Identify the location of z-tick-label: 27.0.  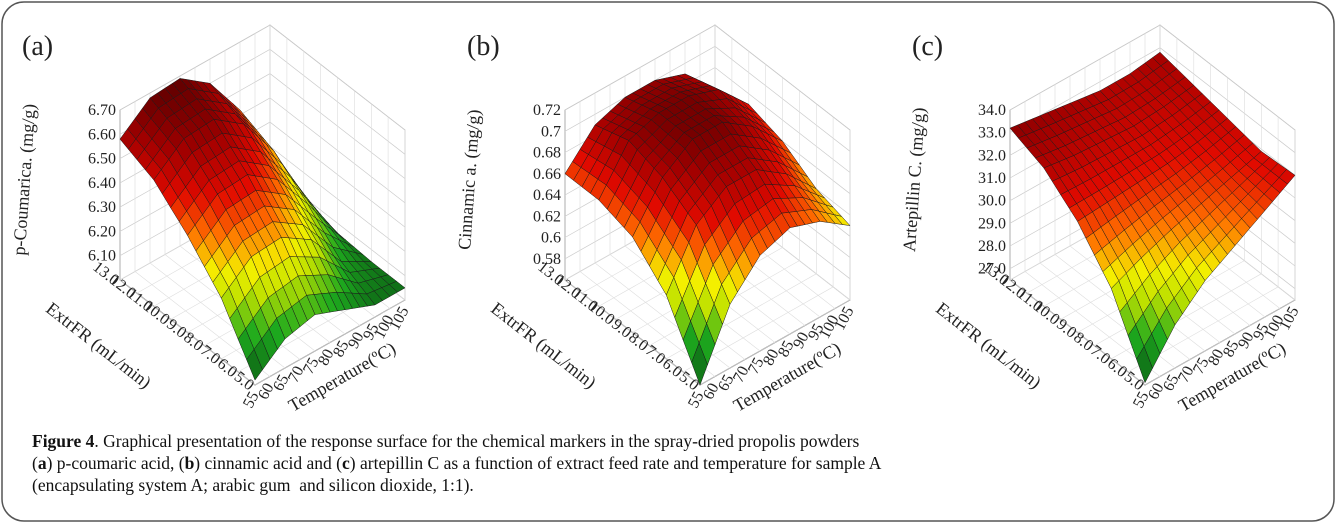
(992, 269).